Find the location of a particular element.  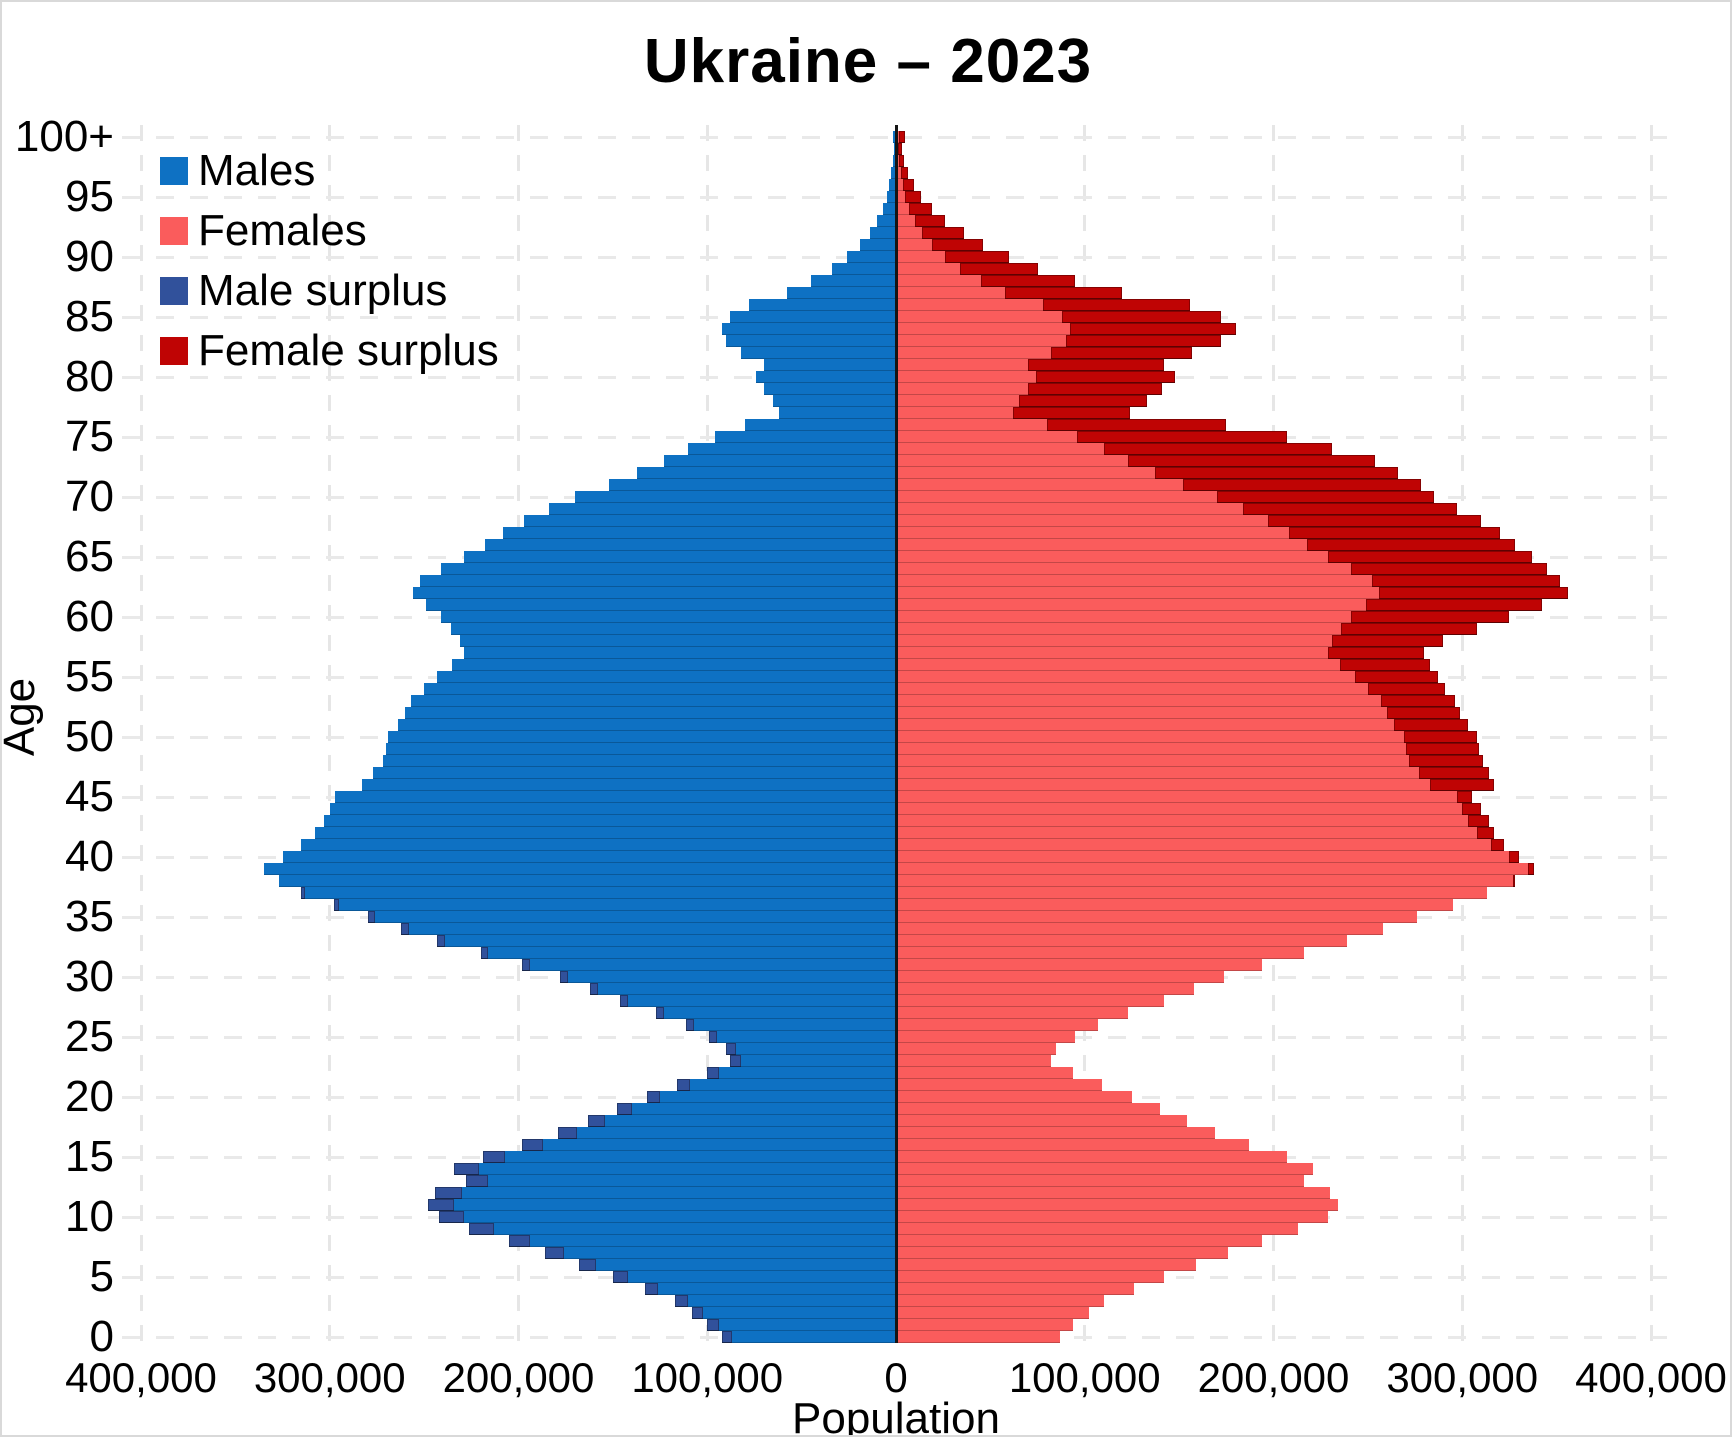

y-tick-label: 15 is located at coordinates (89, 1156).